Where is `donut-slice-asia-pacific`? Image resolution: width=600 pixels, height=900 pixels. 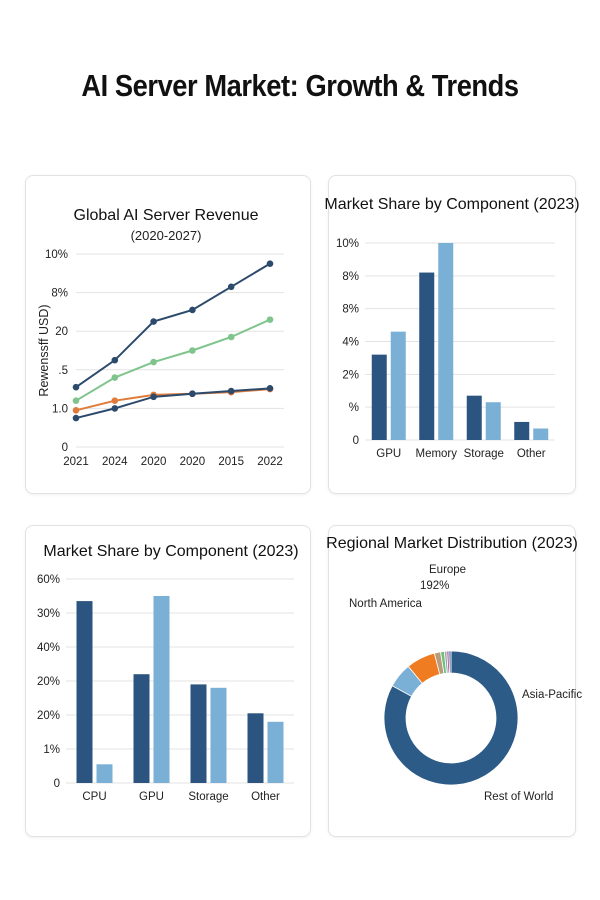
donut-slice-asia-pacific is located at coordinates (451, 718).